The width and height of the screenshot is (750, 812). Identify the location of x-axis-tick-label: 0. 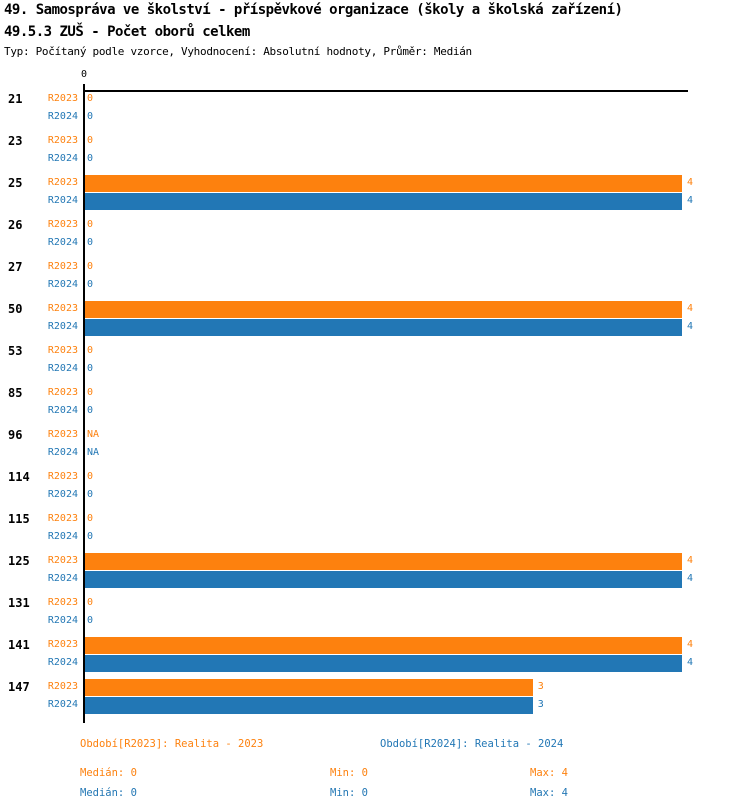
(84, 74).